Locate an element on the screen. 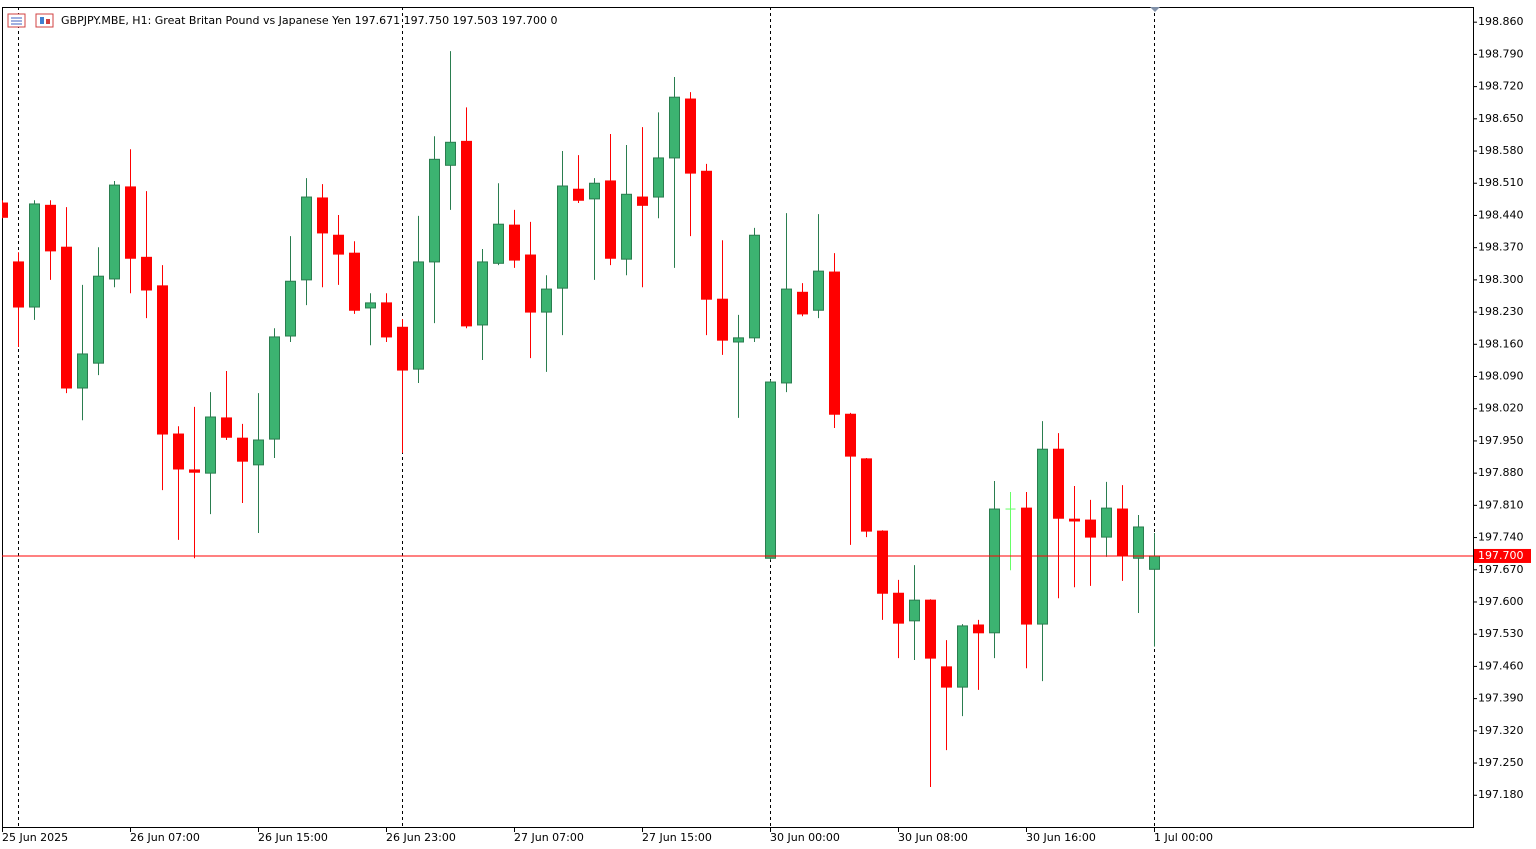 The height and width of the screenshot is (849, 1536). y-tick-label: 197.880 is located at coordinates (1501, 472).